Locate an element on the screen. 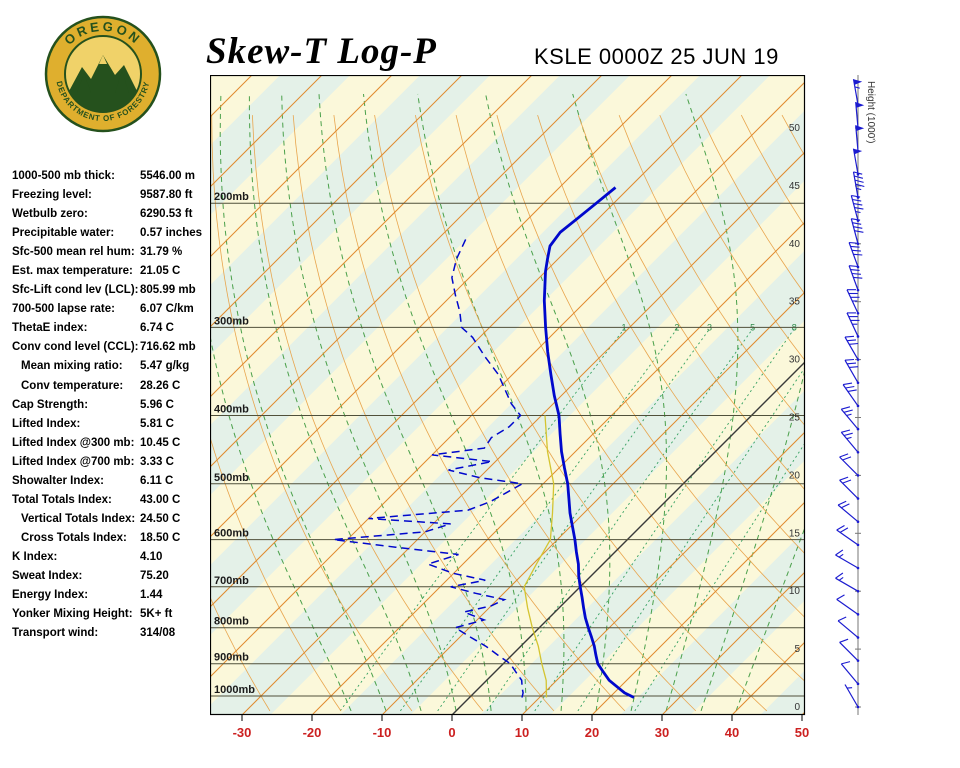 Image resolution: width=960 pixels, height=768 pixels. index-row: Mean mixing ratio: 5.47 g/kg is located at coordinates (112, 366).